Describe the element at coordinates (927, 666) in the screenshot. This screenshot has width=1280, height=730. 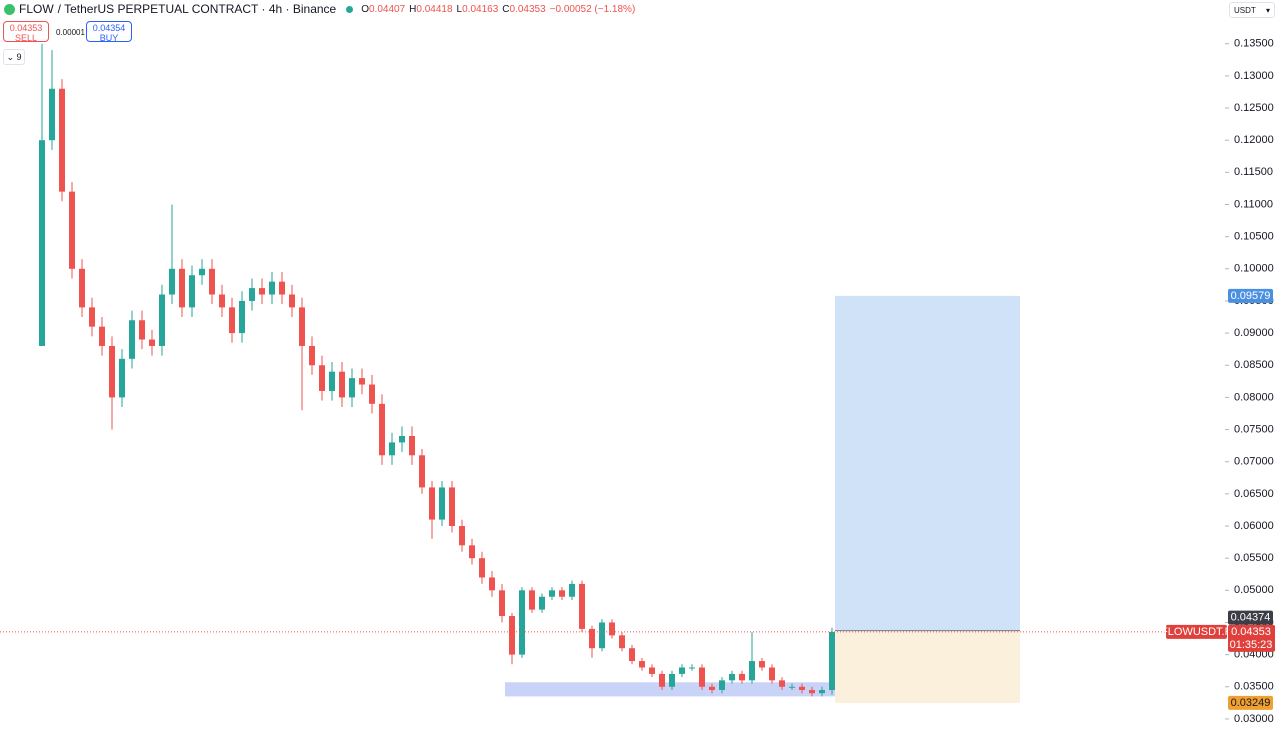
I see `stop-area` at that location.